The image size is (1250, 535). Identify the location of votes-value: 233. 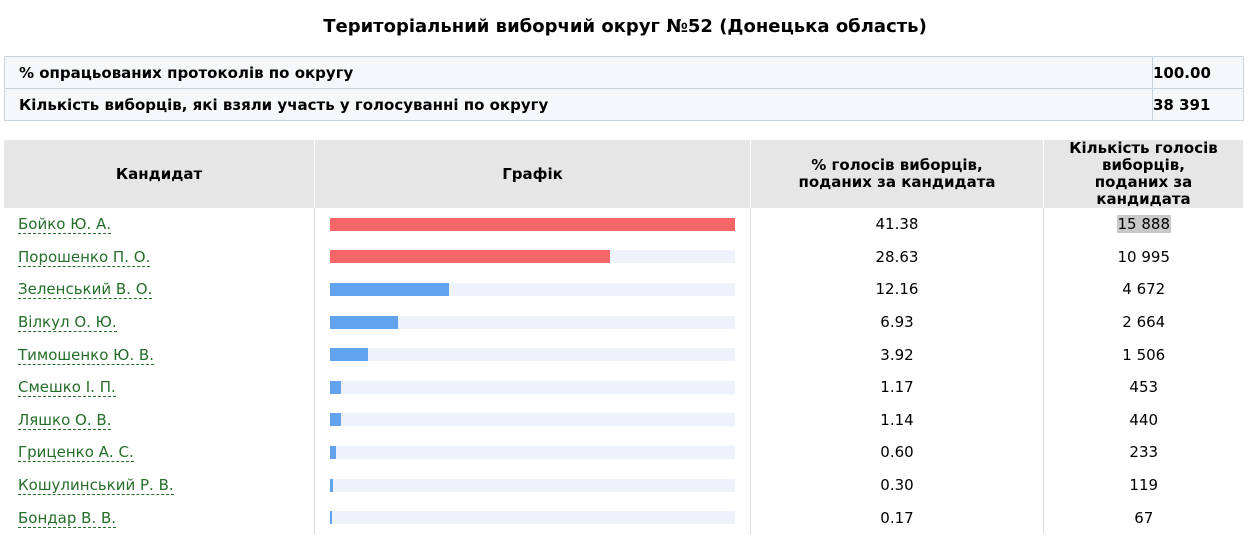
(1144, 452).